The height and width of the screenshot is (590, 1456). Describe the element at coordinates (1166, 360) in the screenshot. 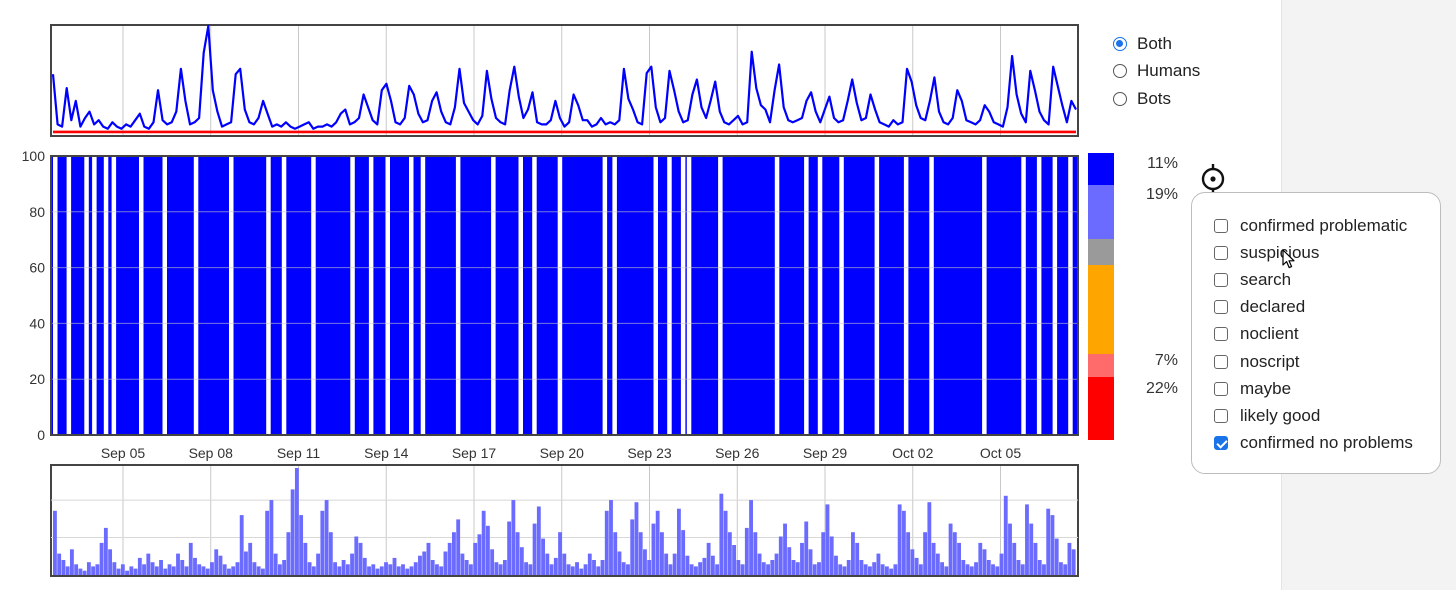

I see `breakdown-percent: 7%` at that location.